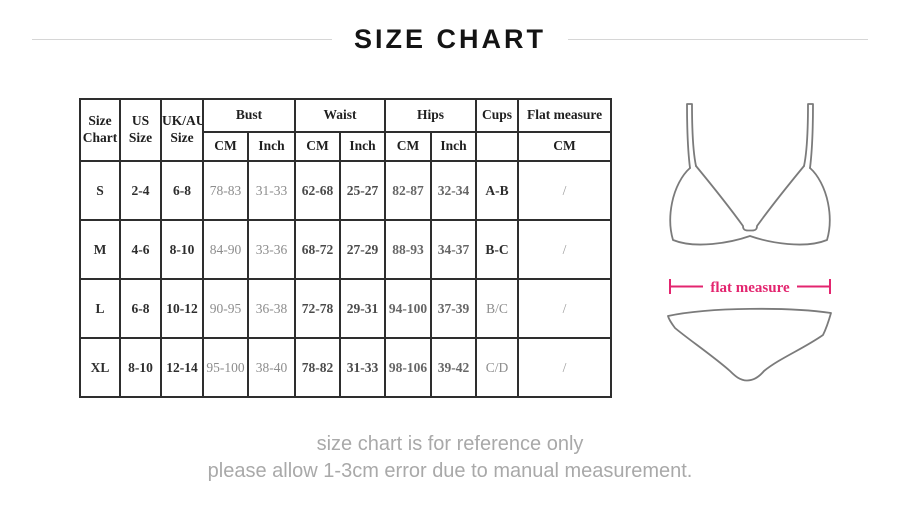 The width and height of the screenshot is (900, 517). What do you see at coordinates (691, 136) in the screenshot?
I see `bra-left-strap` at bounding box center [691, 136].